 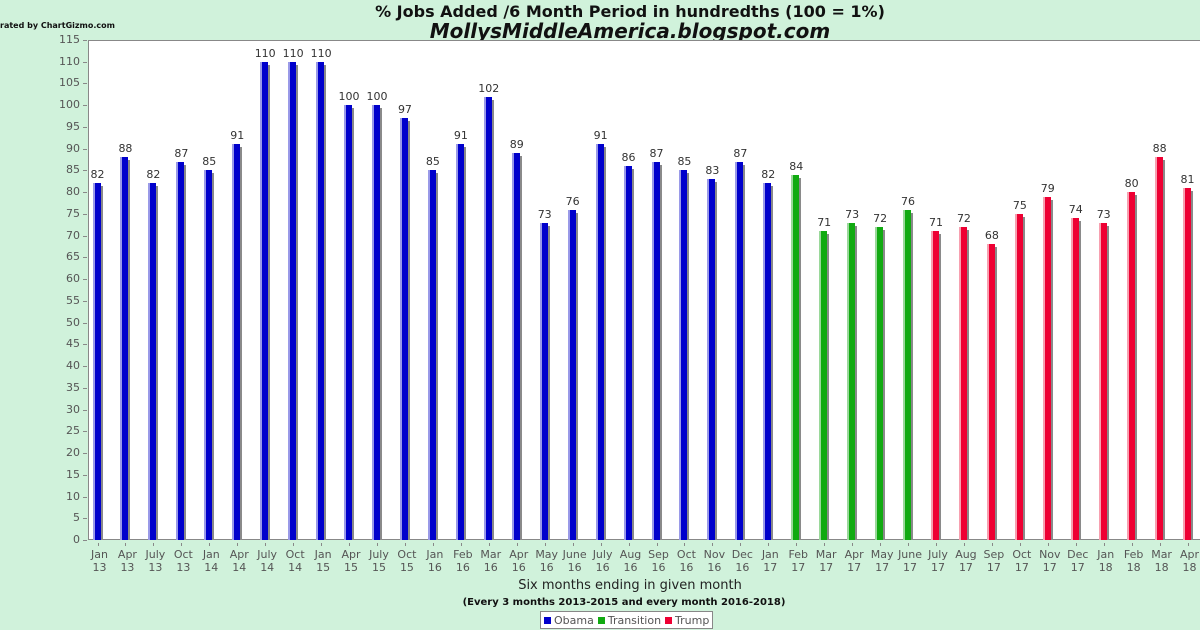 What do you see at coordinates (73, 322) in the screenshot?
I see `y-tick-label: 50` at bounding box center [73, 322].